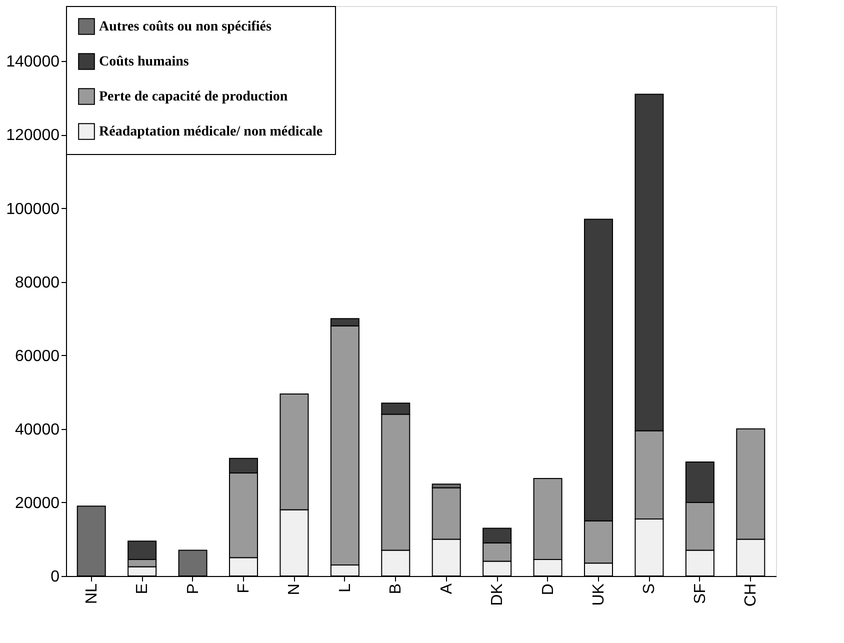 This screenshot has width=844, height=643. Describe the element at coordinates (193, 97) in the screenshot. I see `legend-label: Perte de capacité de production` at that location.